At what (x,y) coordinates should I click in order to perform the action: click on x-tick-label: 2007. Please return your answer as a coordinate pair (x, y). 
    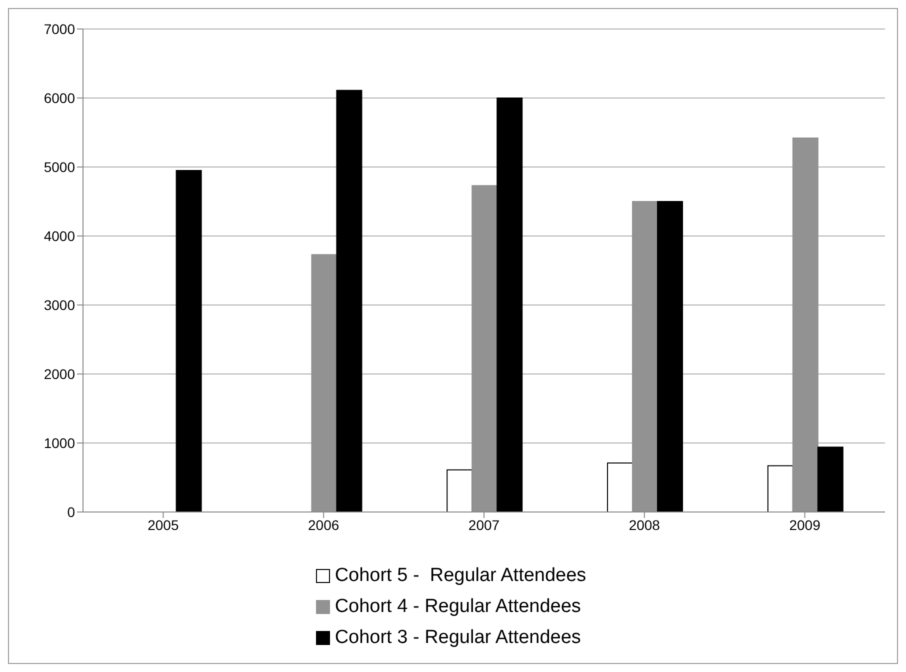
    Looking at the image, I should click on (484, 524).